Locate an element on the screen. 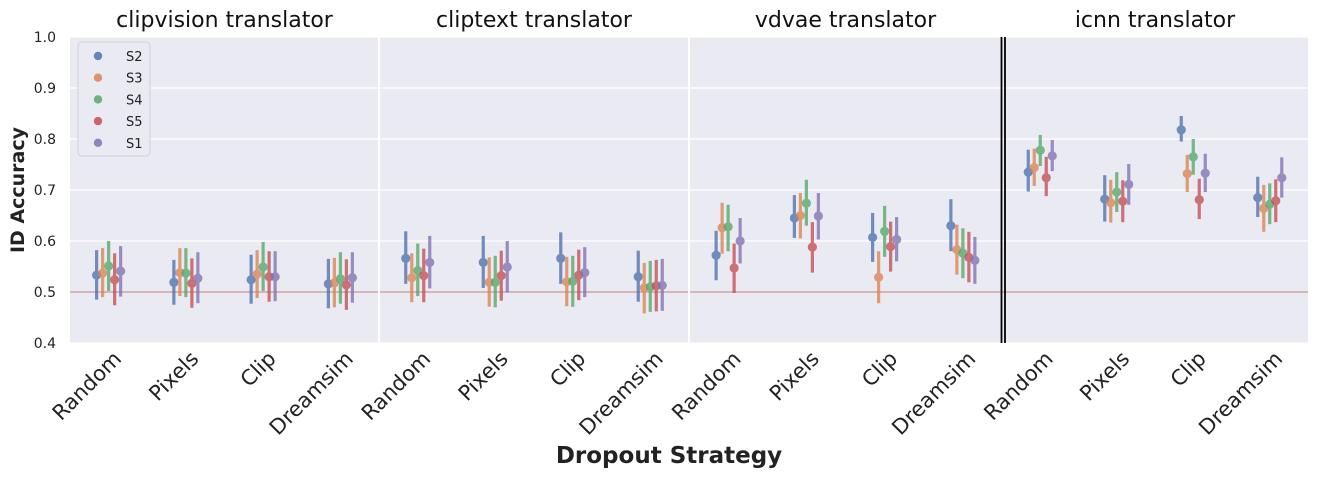 The height and width of the screenshot is (477, 1323). panel-title: vdvae translator is located at coordinates (846, 20).